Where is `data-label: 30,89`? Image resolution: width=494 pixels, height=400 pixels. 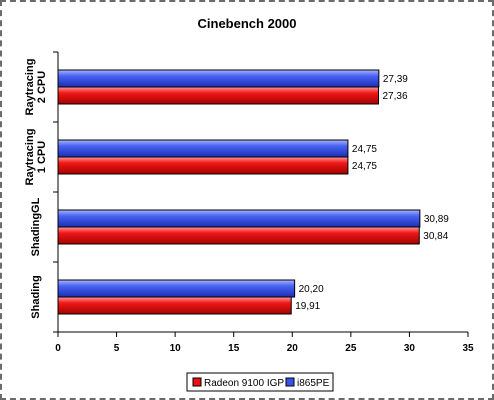 data-label: 30,89 is located at coordinates (436, 219).